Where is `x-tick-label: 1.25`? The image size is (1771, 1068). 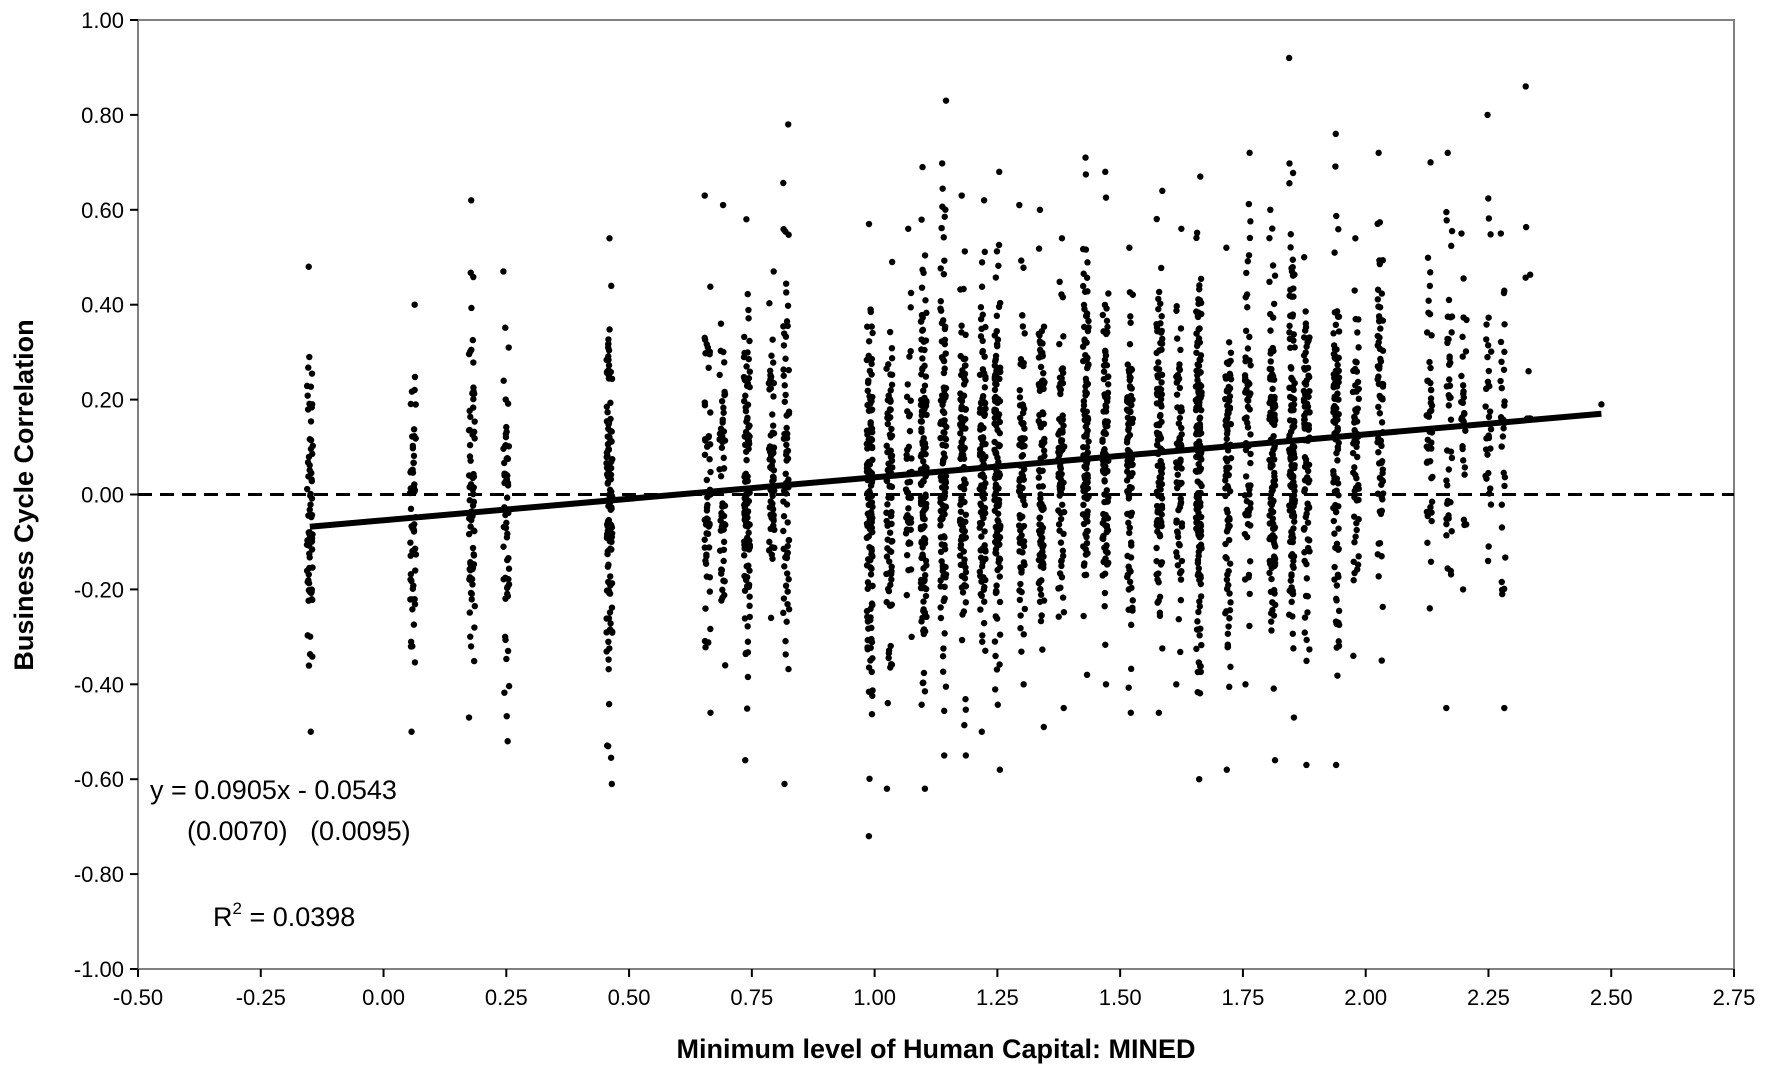
x-tick-label: 1.25 is located at coordinates (997, 997).